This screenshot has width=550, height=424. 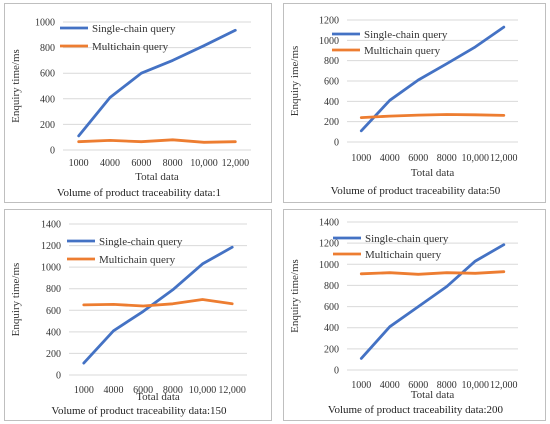 I want to click on chart3-y-axis-label: Enquiry time/ms, so click(x=16, y=300).